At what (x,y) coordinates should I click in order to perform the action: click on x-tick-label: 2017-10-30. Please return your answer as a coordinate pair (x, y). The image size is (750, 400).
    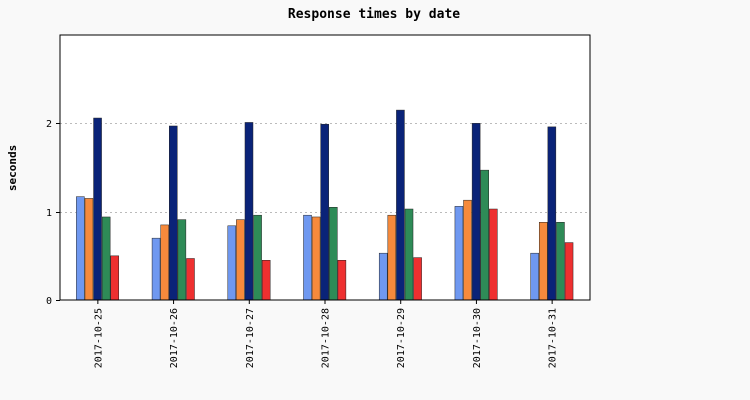
    Looking at the image, I should click on (477, 338).